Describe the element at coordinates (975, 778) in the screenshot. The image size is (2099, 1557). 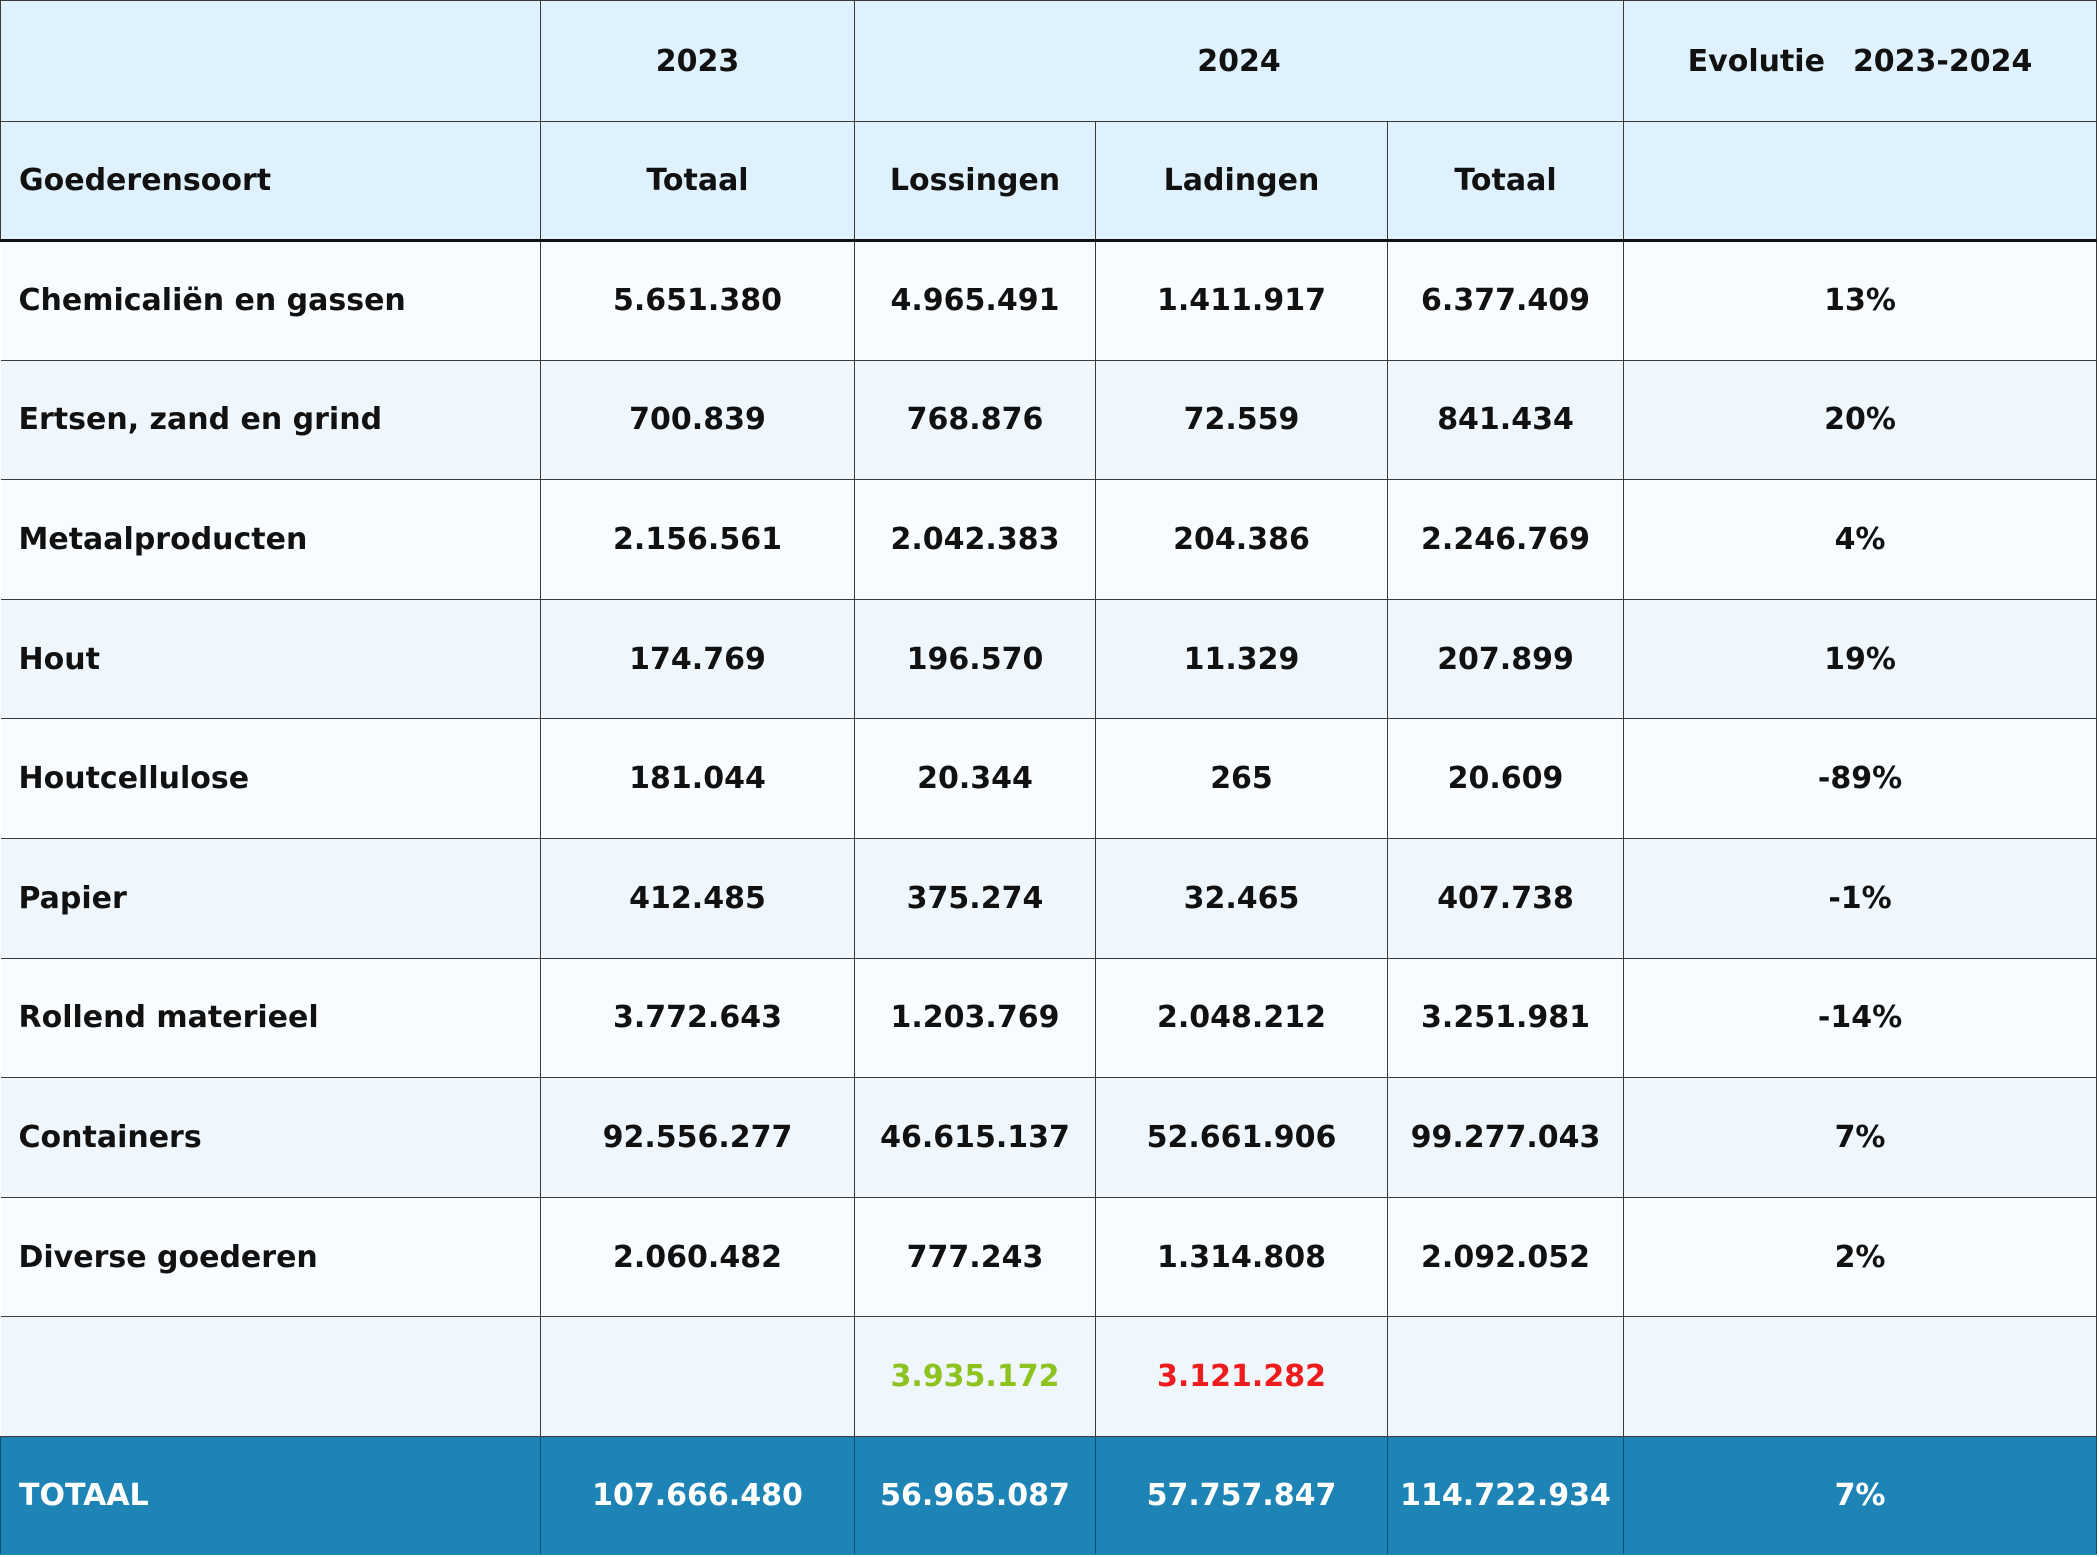
I see `cell-unloadings: 20.344` at that location.